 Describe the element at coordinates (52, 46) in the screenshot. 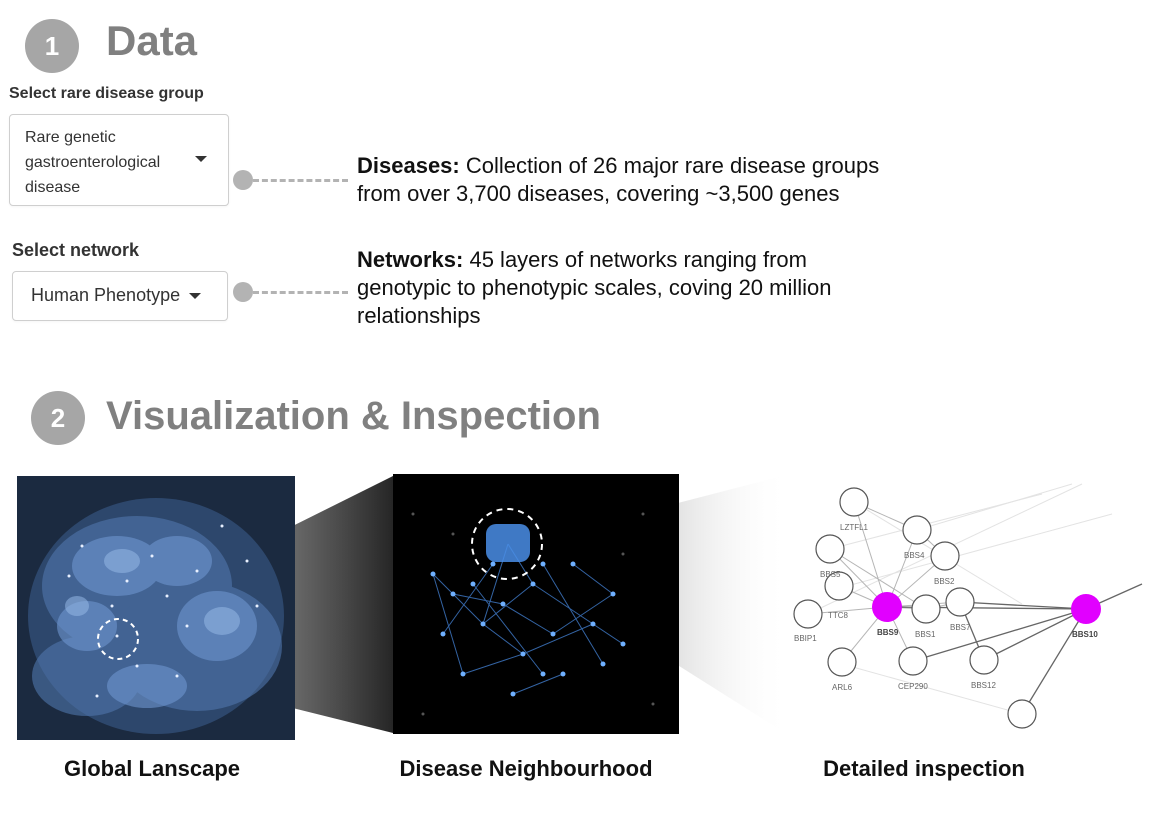

I see `step-1-badge: 1` at that location.